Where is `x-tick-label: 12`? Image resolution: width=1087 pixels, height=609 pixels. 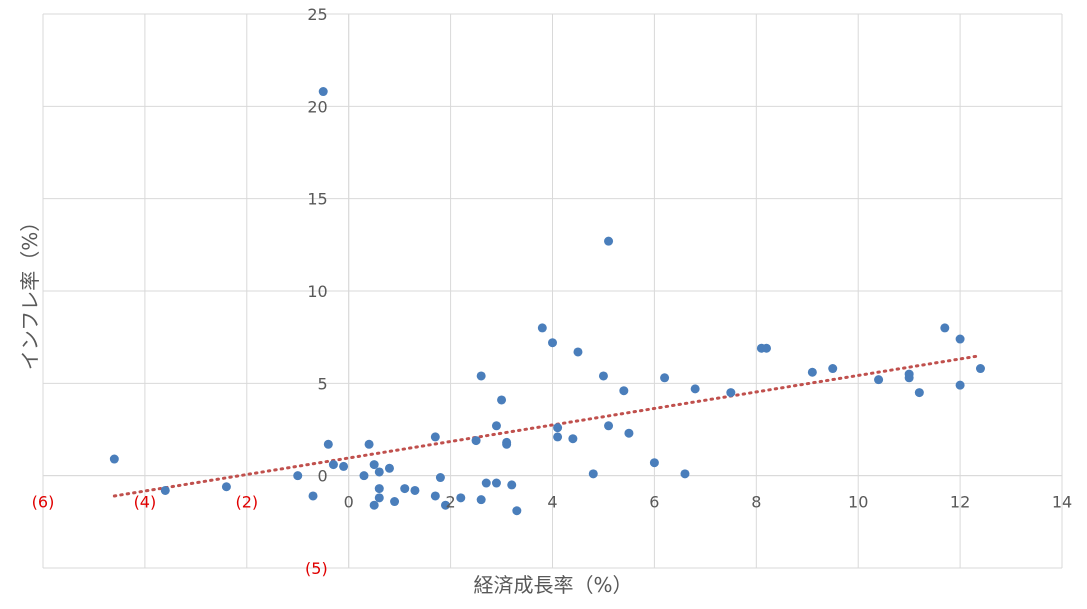 x-tick-label: 12 is located at coordinates (960, 502).